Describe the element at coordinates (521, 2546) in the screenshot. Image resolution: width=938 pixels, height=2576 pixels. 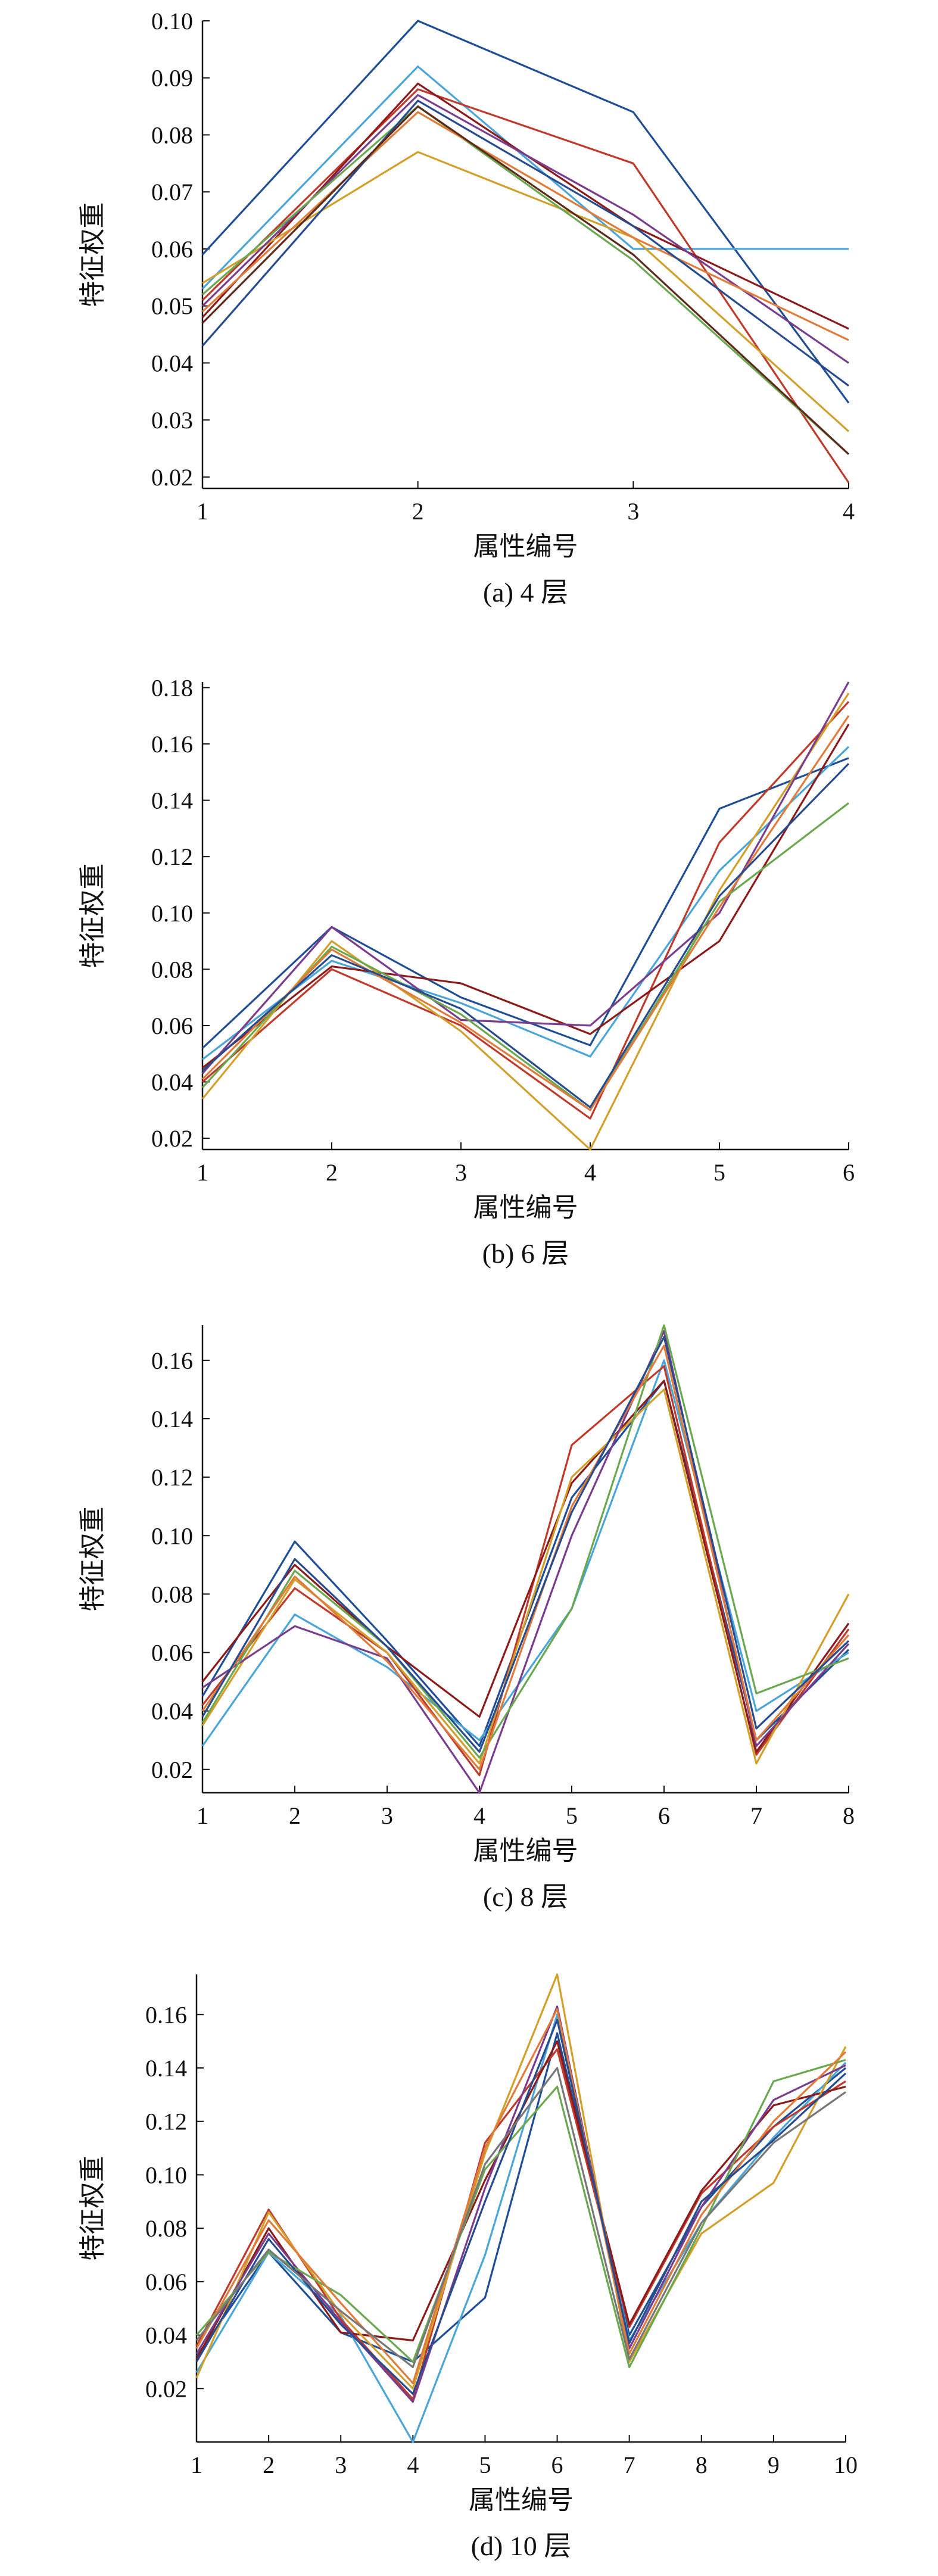
I see `chart-caption: (d) 10 层` at that location.